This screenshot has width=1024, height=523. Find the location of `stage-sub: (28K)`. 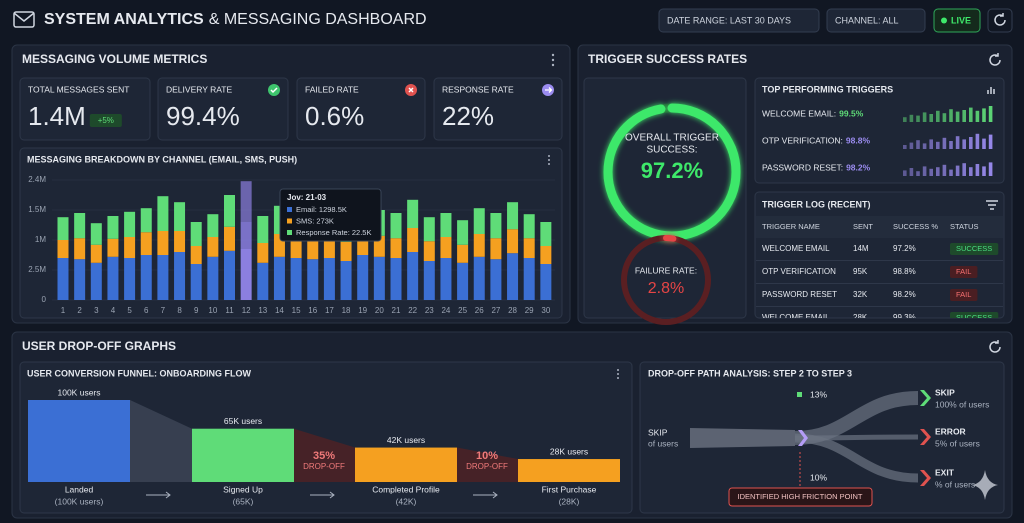

stage-sub: (28K) is located at coordinates (569, 501).